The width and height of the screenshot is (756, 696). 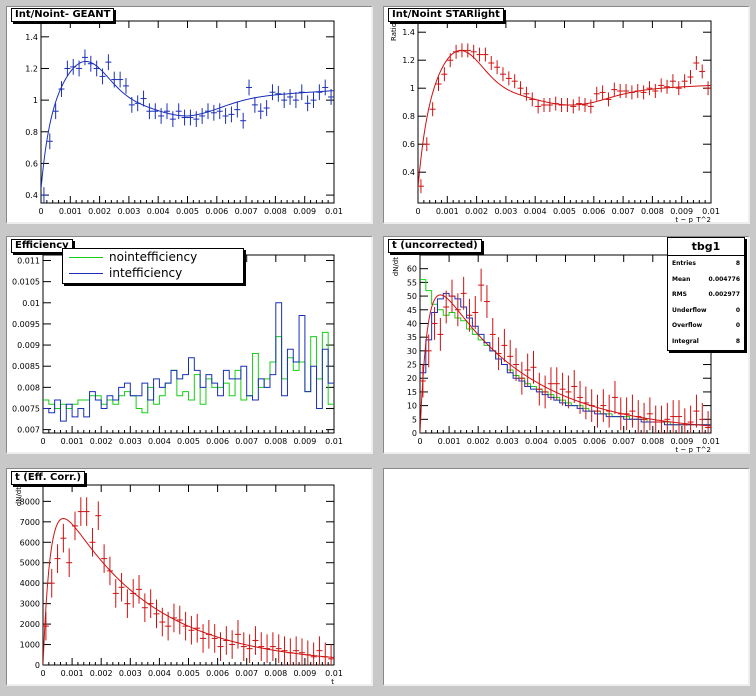 What do you see at coordinates (31, 303) in the screenshot?
I see `y-tick-label: 0.01` at bounding box center [31, 303].